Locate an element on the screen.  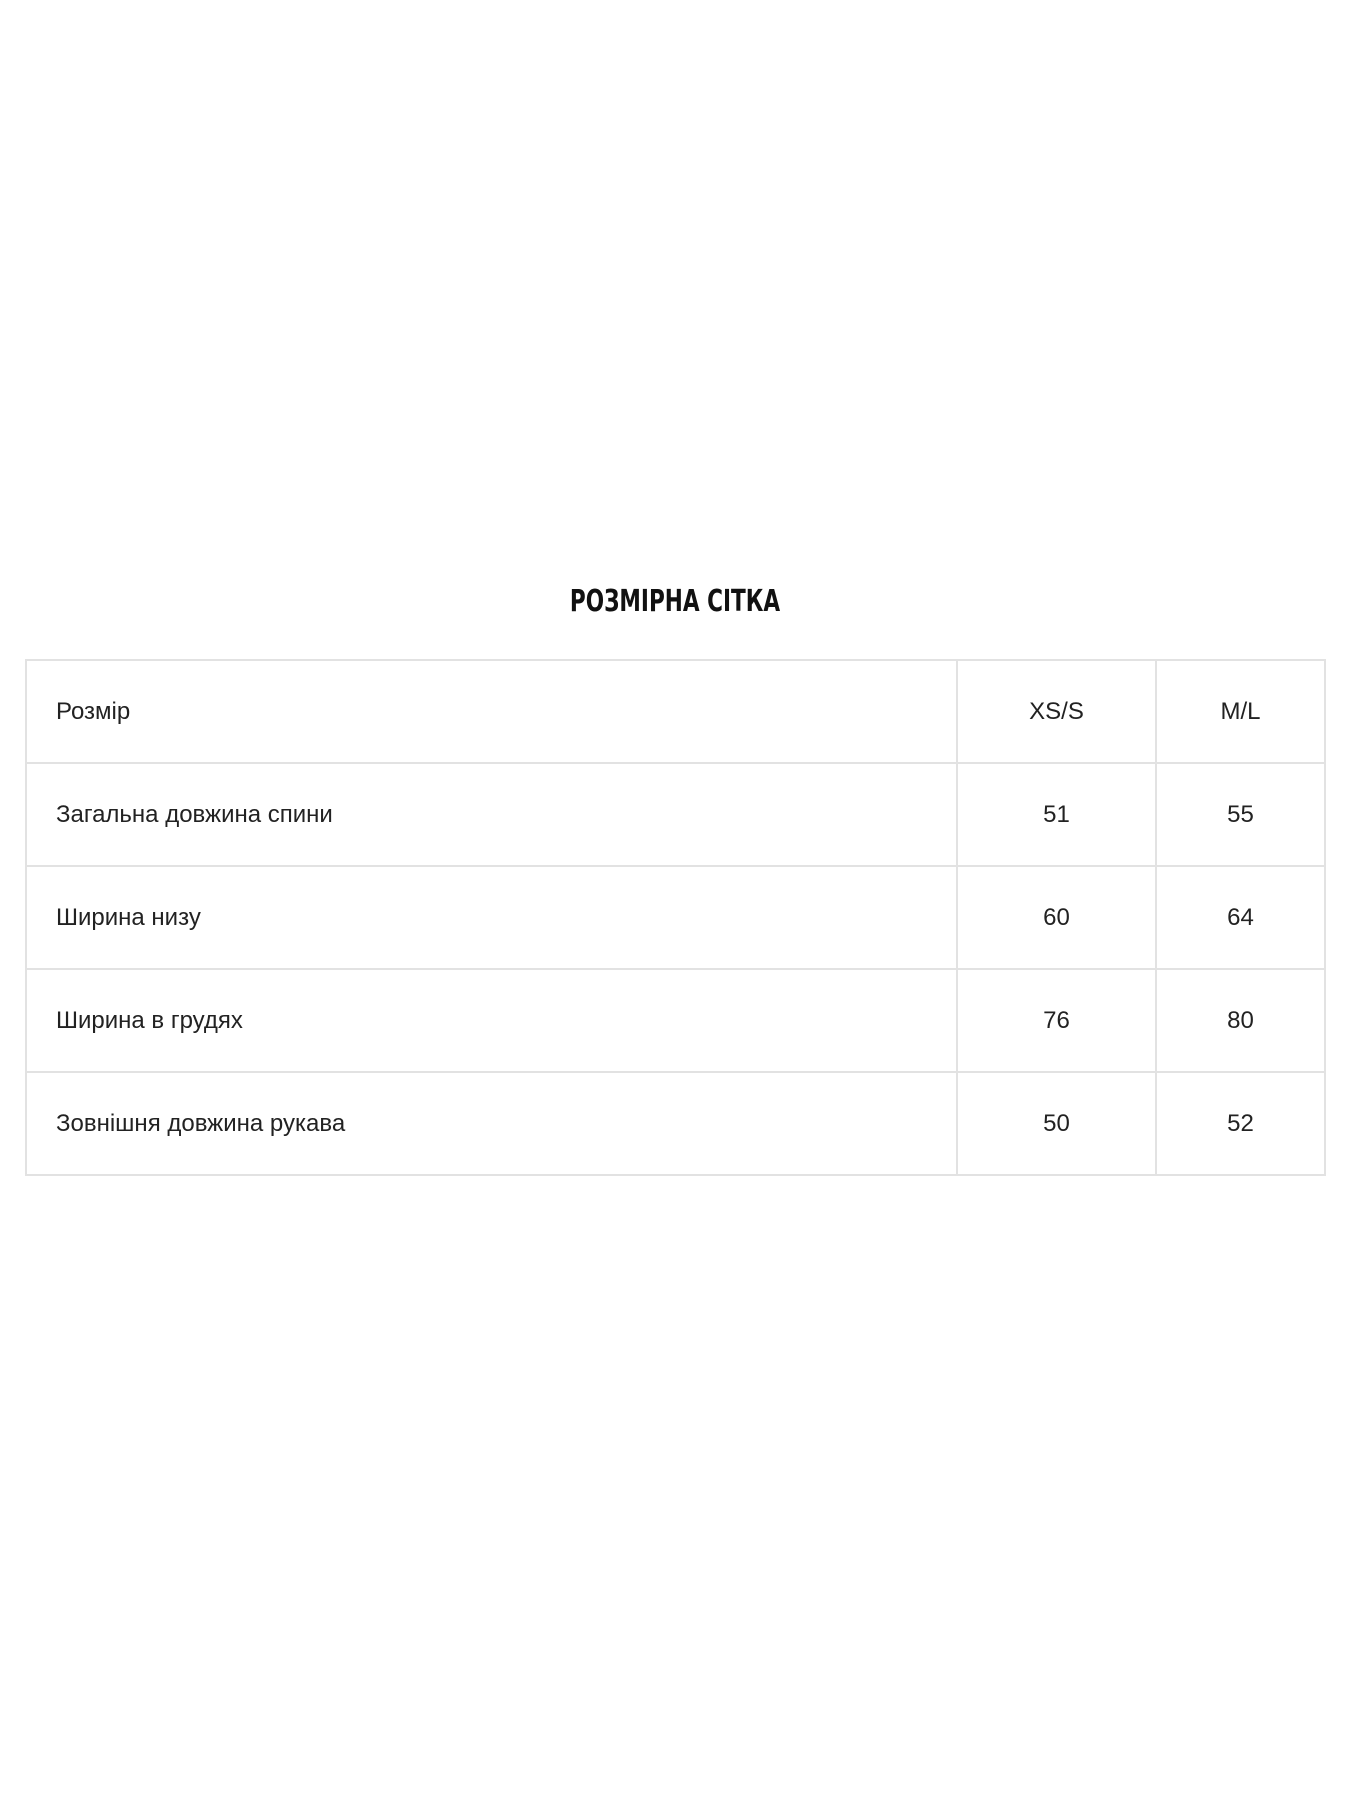
row-value: 51 is located at coordinates (1056, 814).